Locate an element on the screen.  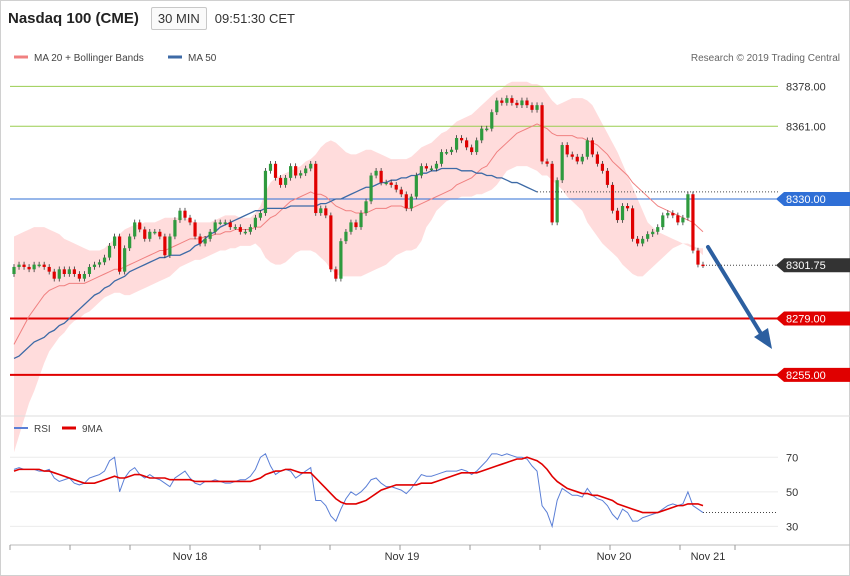
timeframe-selector: 30 MIN is located at coordinates (178, 18).